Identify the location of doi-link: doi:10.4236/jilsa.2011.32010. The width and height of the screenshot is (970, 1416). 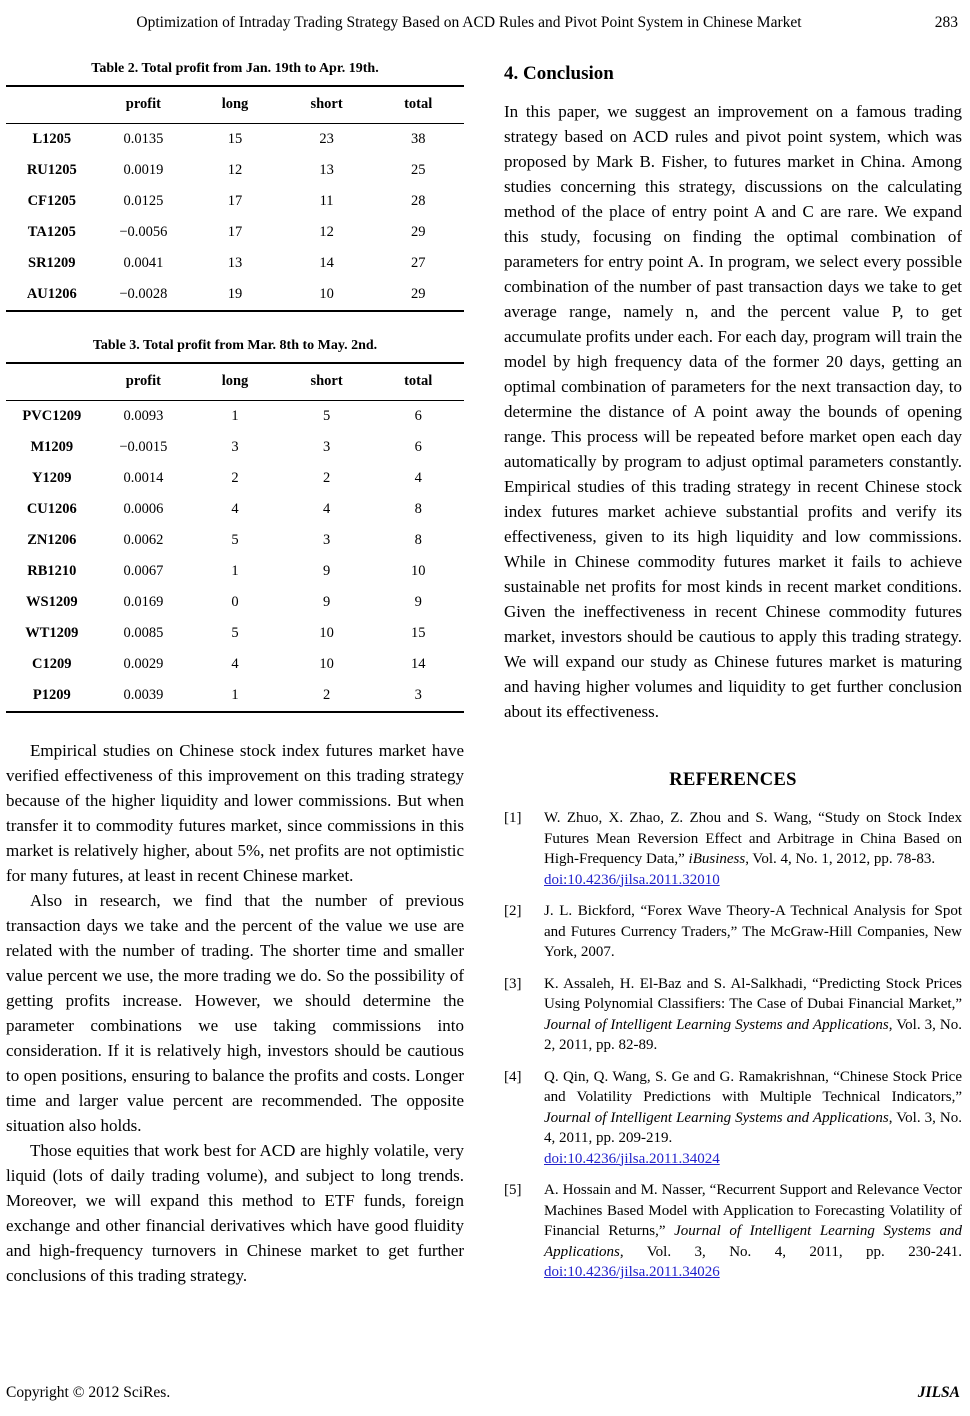
(632, 879).